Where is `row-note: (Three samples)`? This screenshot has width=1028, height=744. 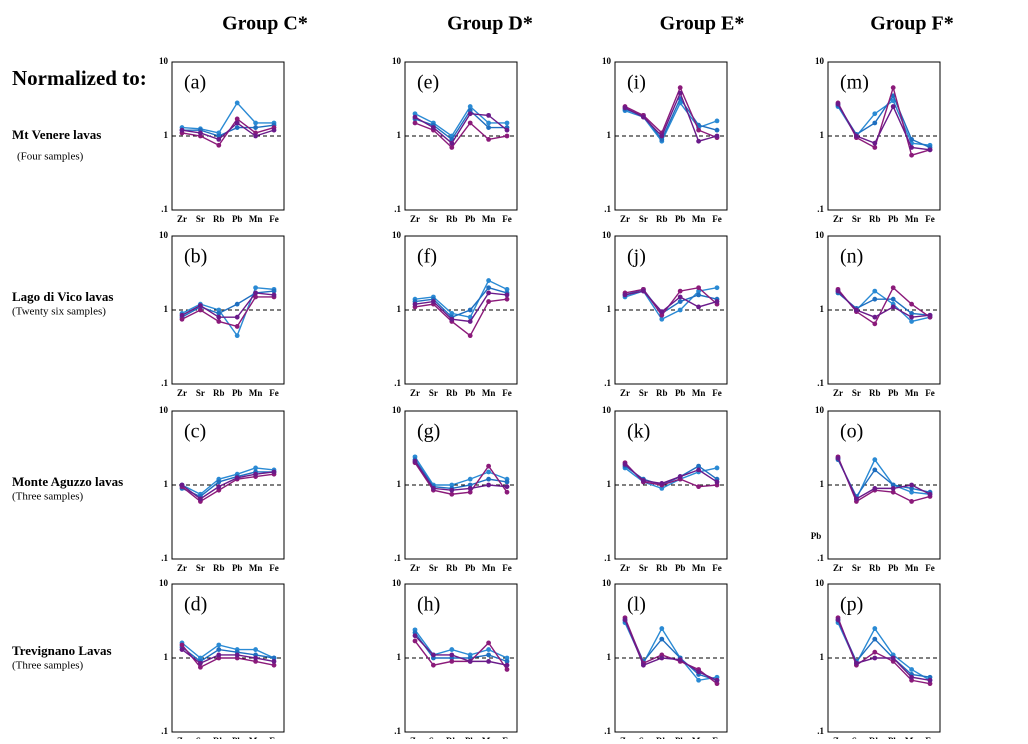 row-note: (Three samples) is located at coordinates (47, 666).